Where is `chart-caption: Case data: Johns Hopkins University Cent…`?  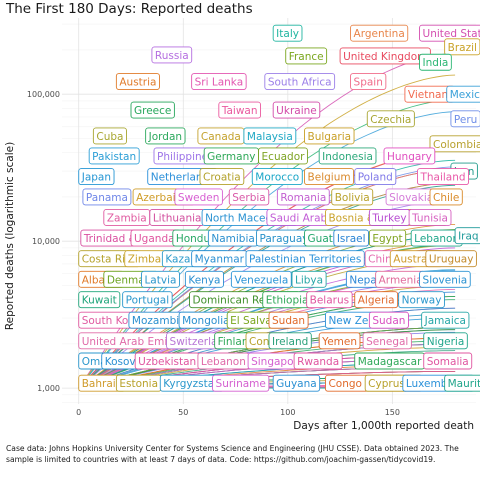
chart-caption: Case data: Johns Hopkins University Cent… is located at coordinates (232, 454).